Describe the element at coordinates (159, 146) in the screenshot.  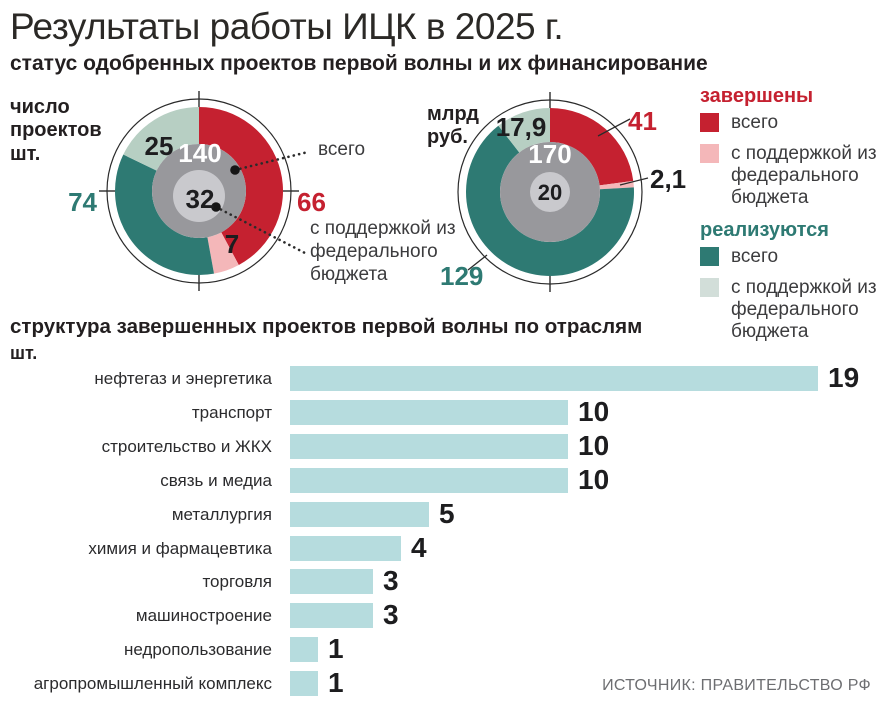
I see `projects-active-support-value: 25` at that location.